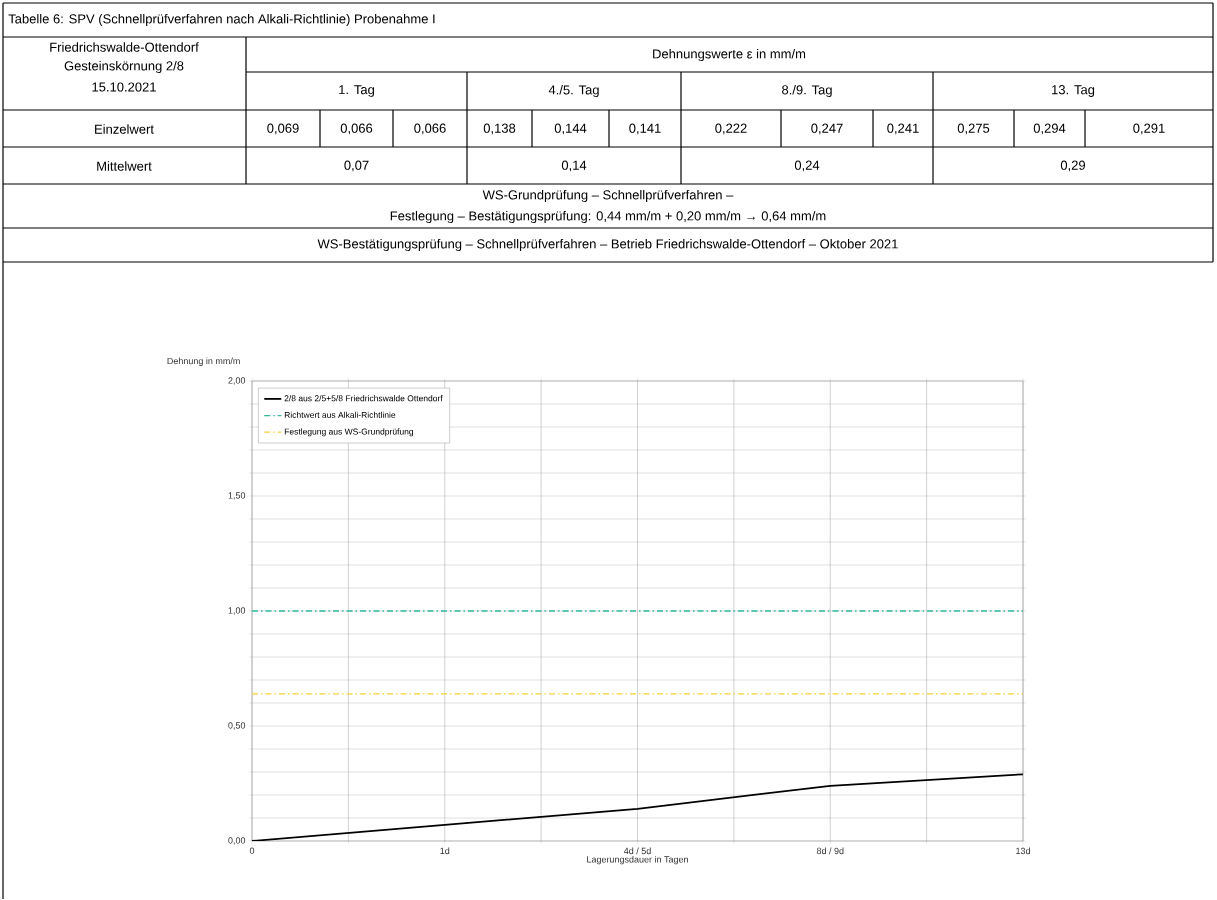 This screenshot has width=1217, height=900. I want to click on text: 13. Tag, so click(1073, 91).